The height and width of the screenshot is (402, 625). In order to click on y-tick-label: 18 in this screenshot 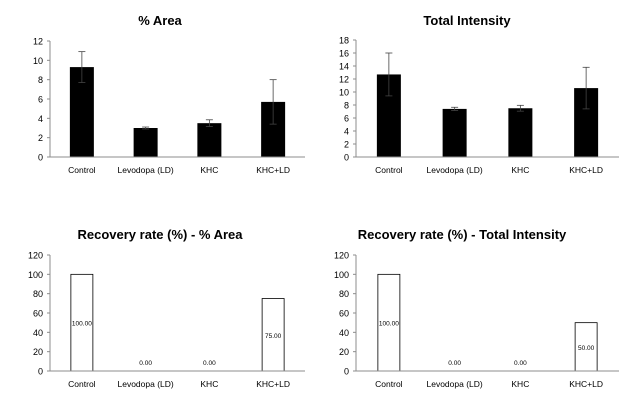, I will do `click(344, 41)`.